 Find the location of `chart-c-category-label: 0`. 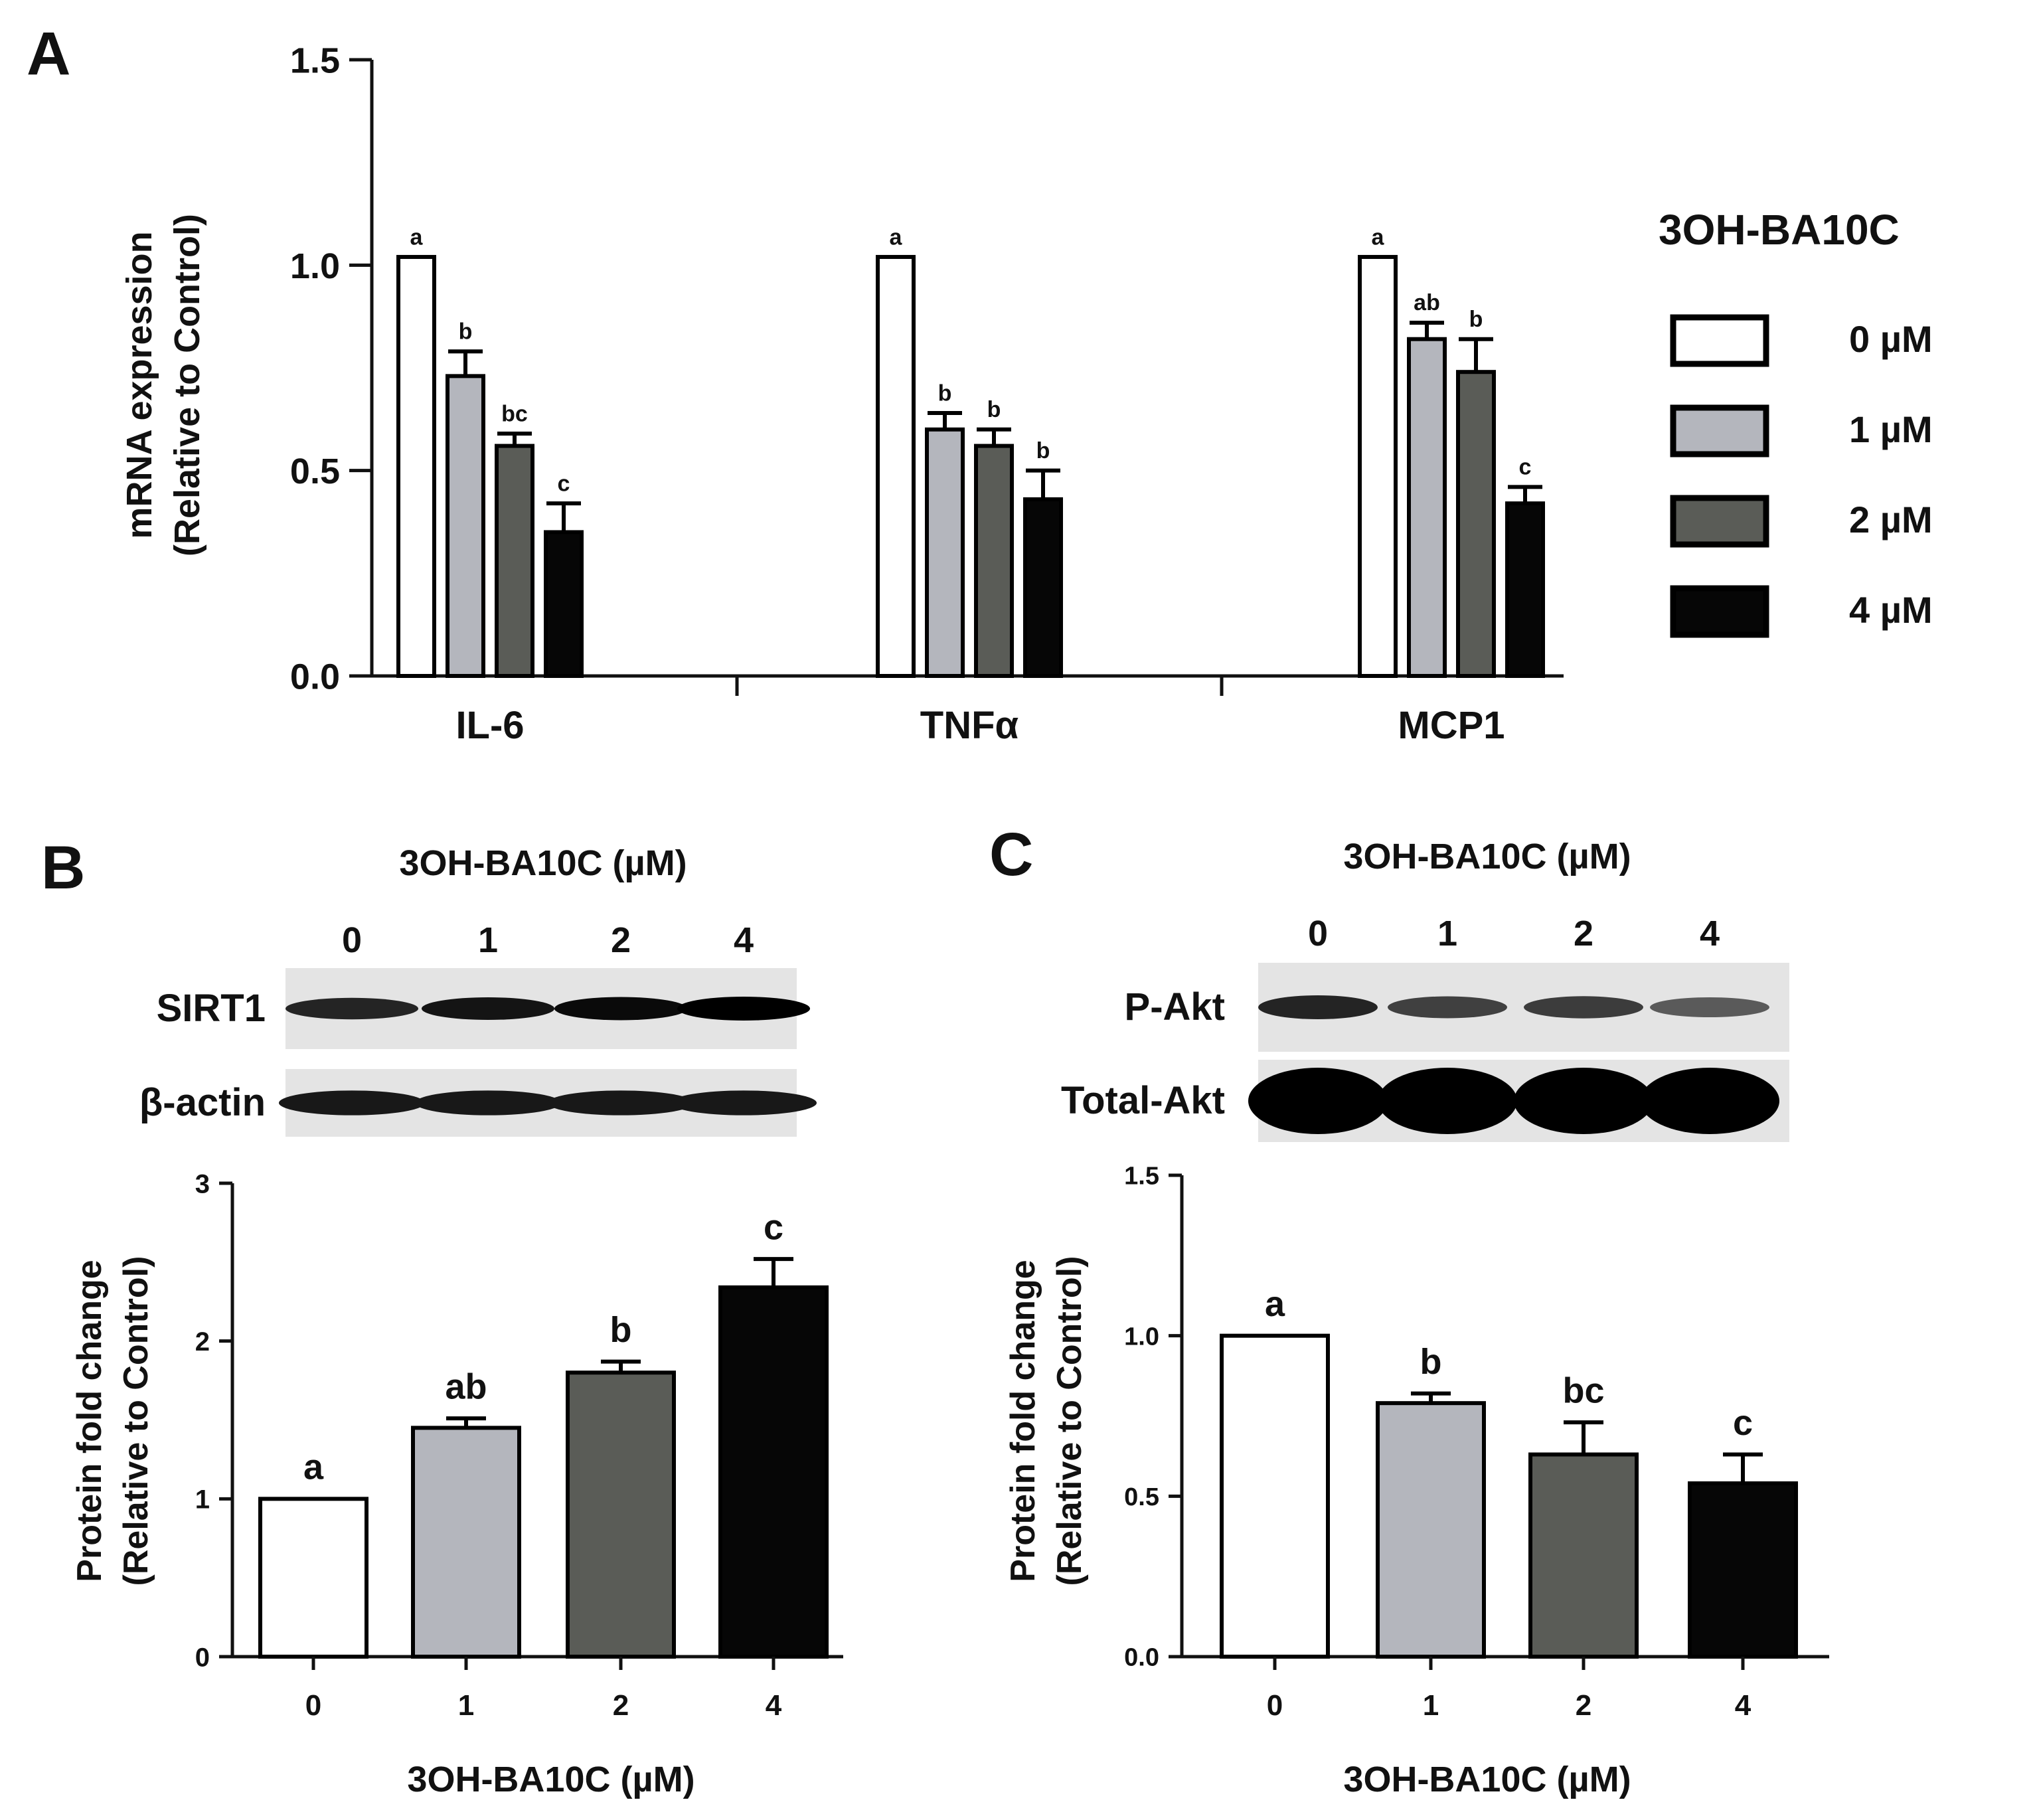

chart-c-category-label: 0 is located at coordinates (1275, 1706).